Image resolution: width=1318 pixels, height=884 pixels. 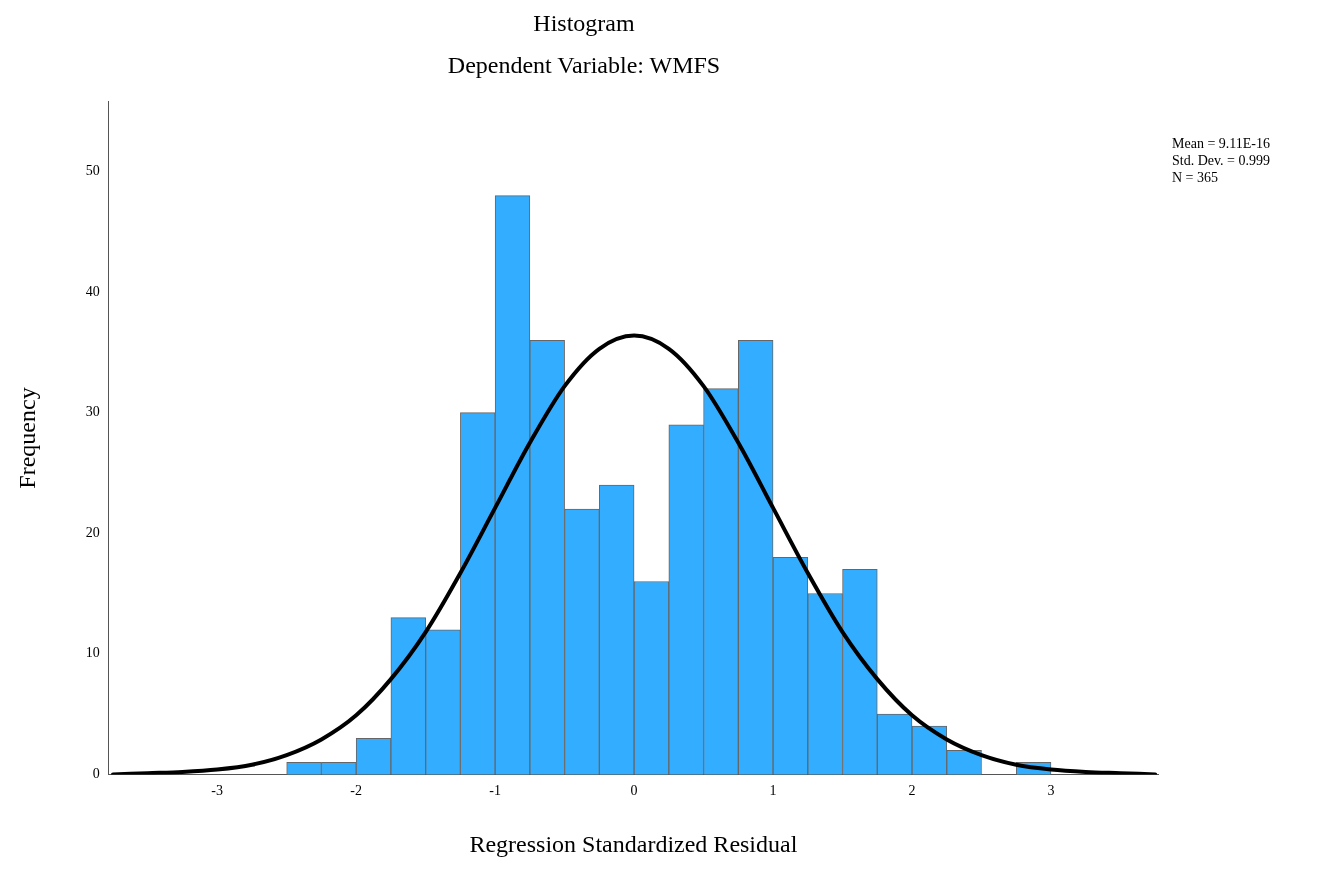 What do you see at coordinates (26, 438) in the screenshot?
I see `y-axis-title: Frequency` at bounding box center [26, 438].